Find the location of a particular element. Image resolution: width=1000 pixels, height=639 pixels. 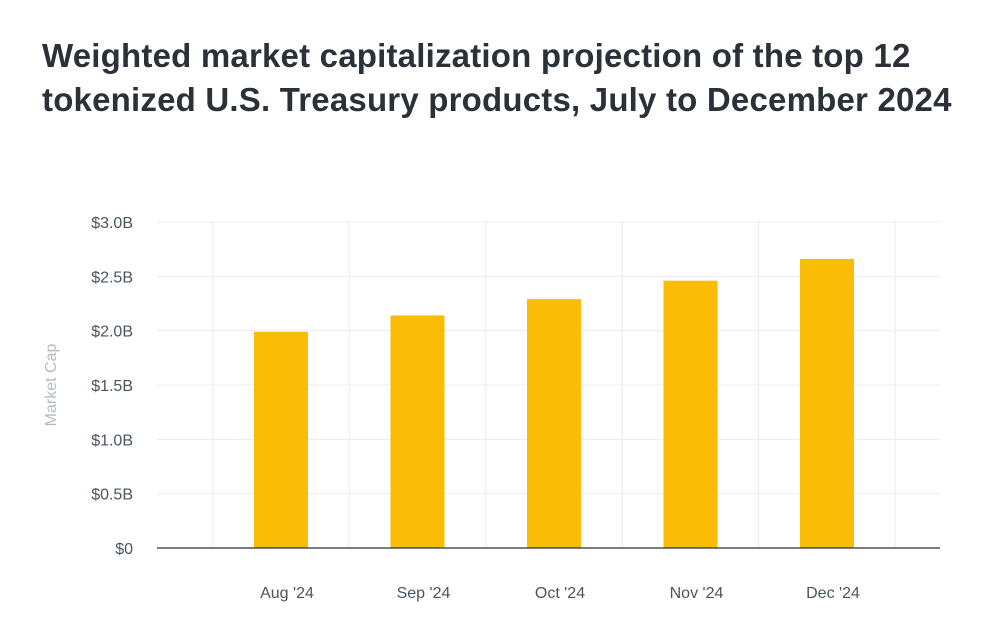

y-tick-label: $2.5B is located at coordinates (112, 277).